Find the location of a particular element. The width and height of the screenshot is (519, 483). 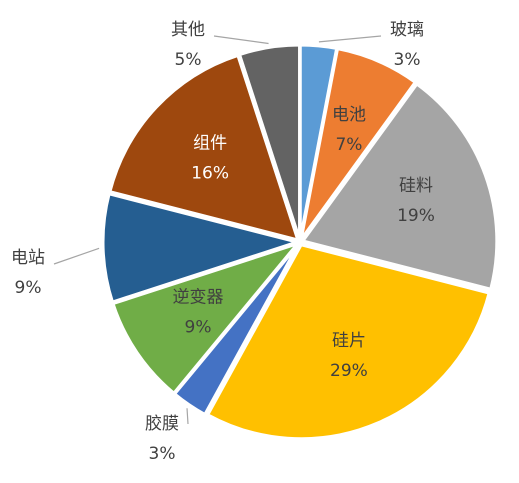

slice-label: 组件 is located at coordinates (210, 144).